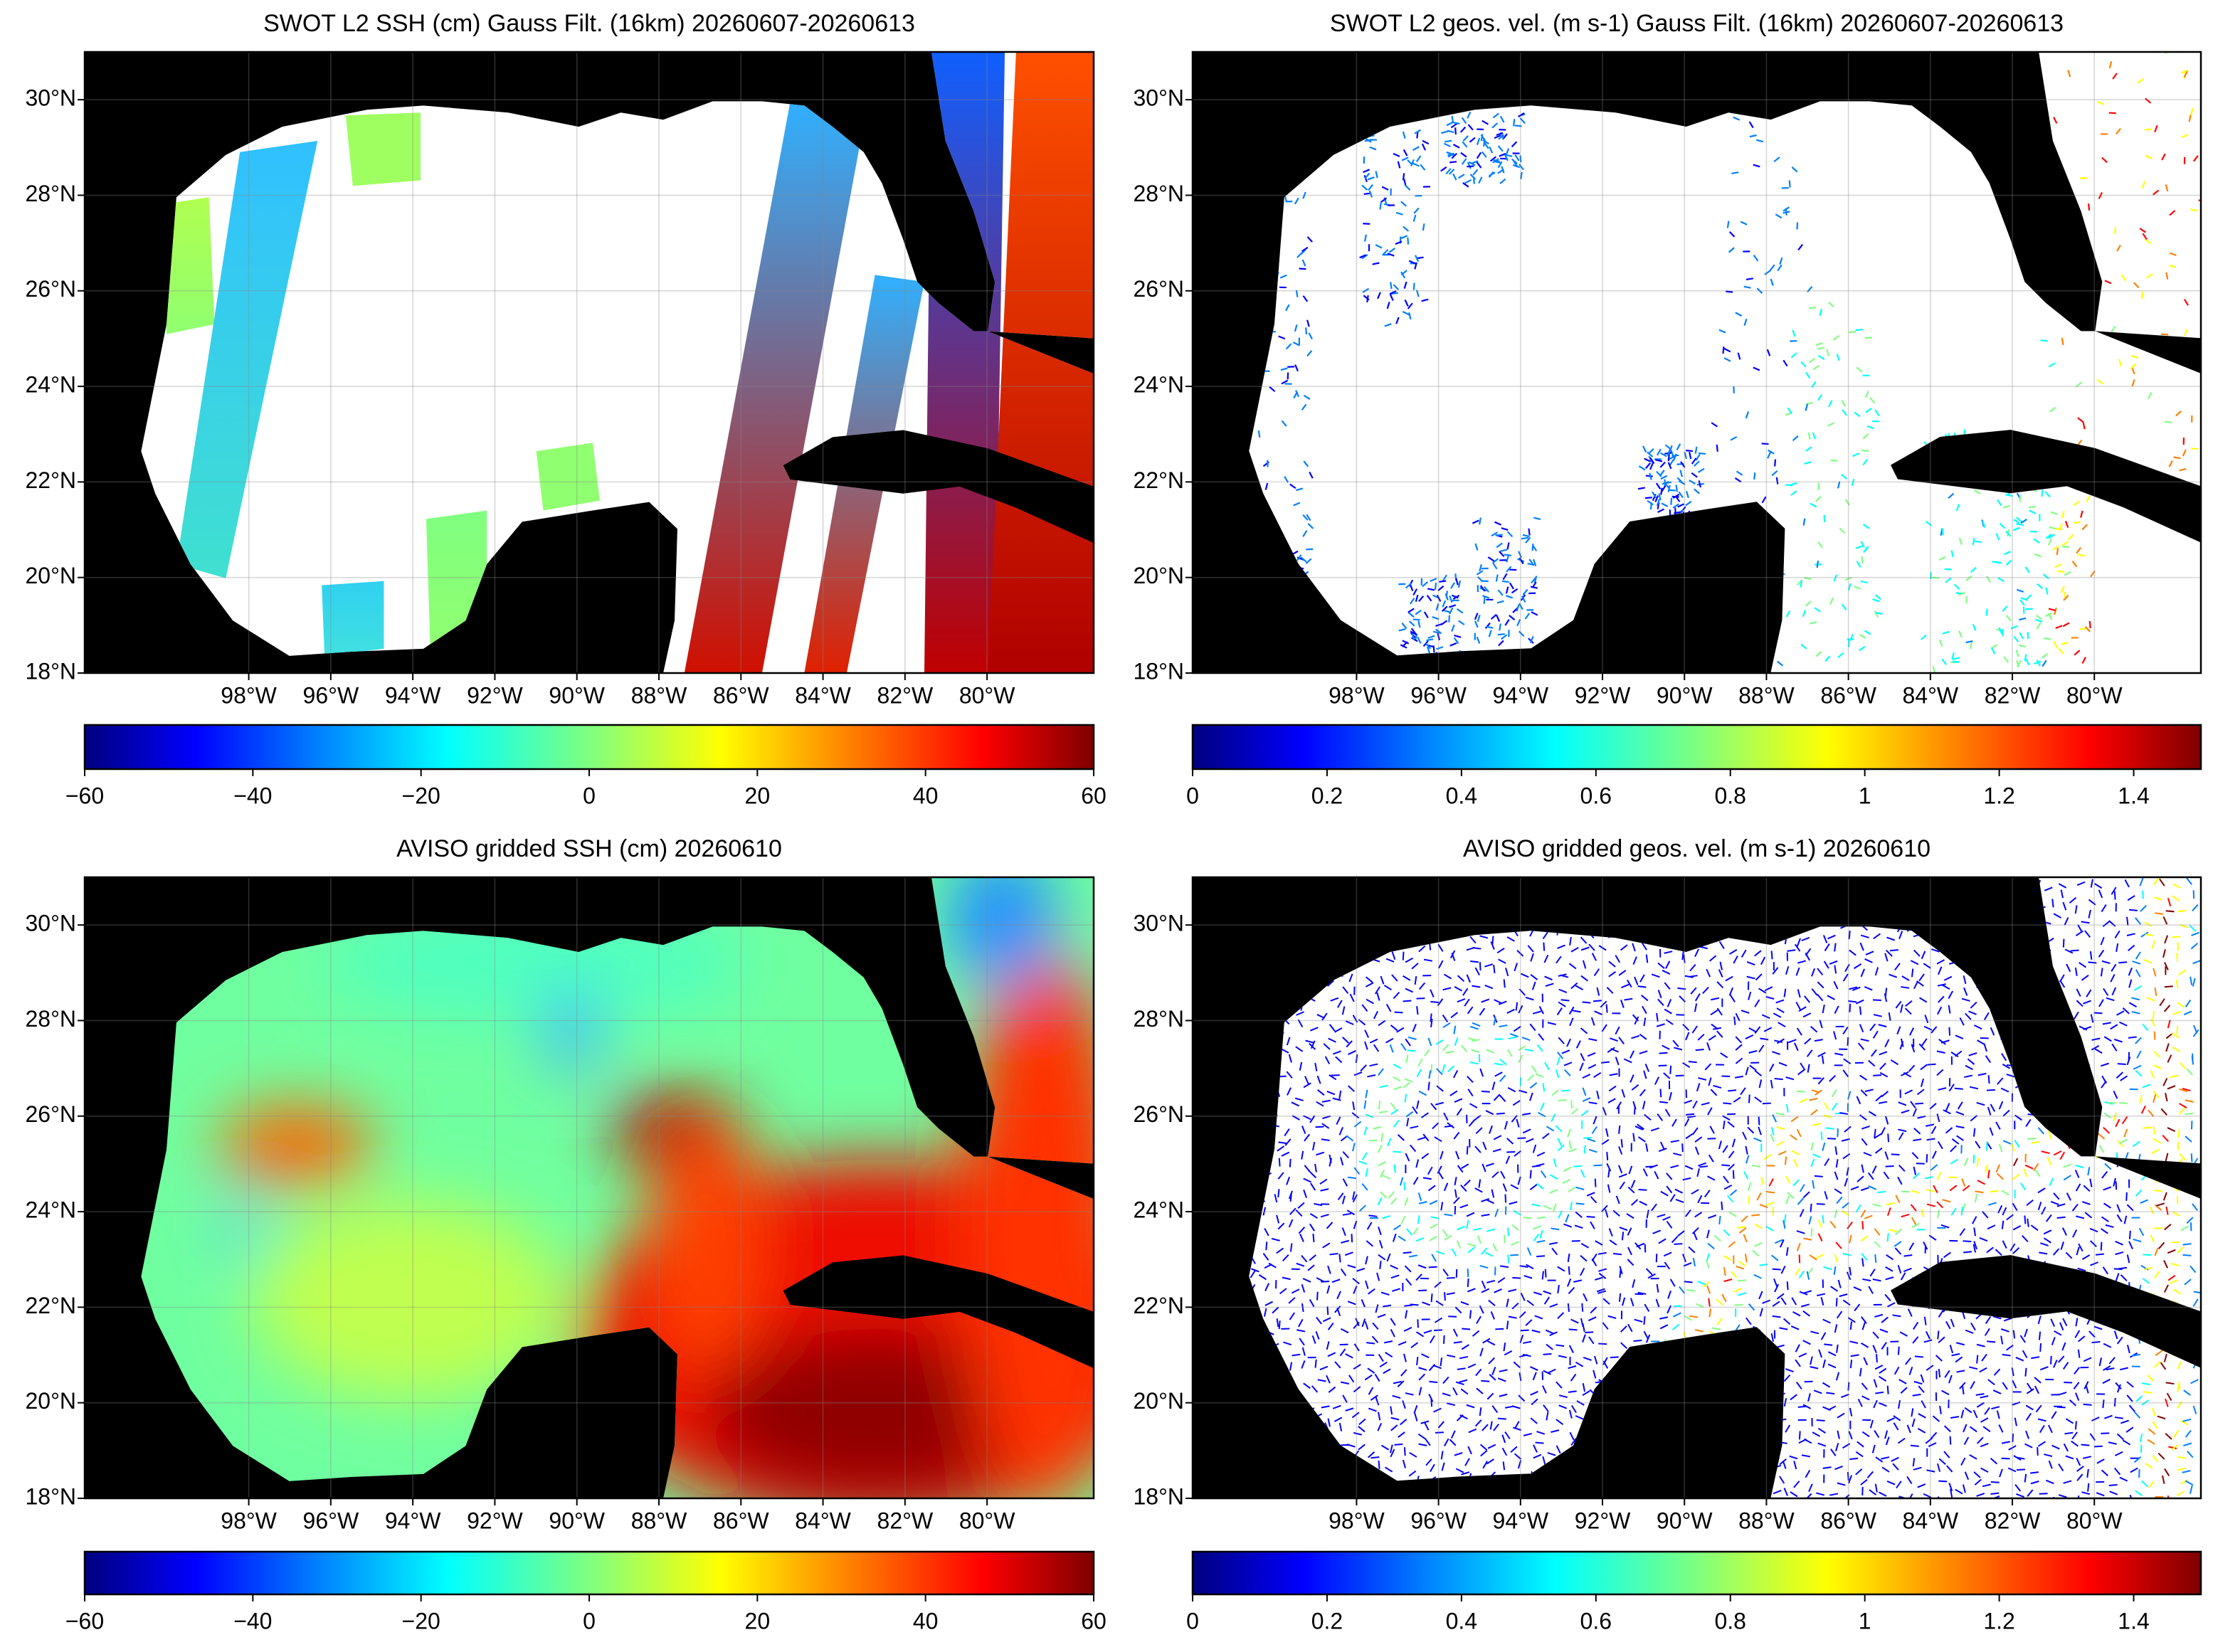 This screenshot has height=1652, width=2213. Describe the element at coordinates (741, 695) in the screenshot. I see `x-tick-label: 86°W` at that location.